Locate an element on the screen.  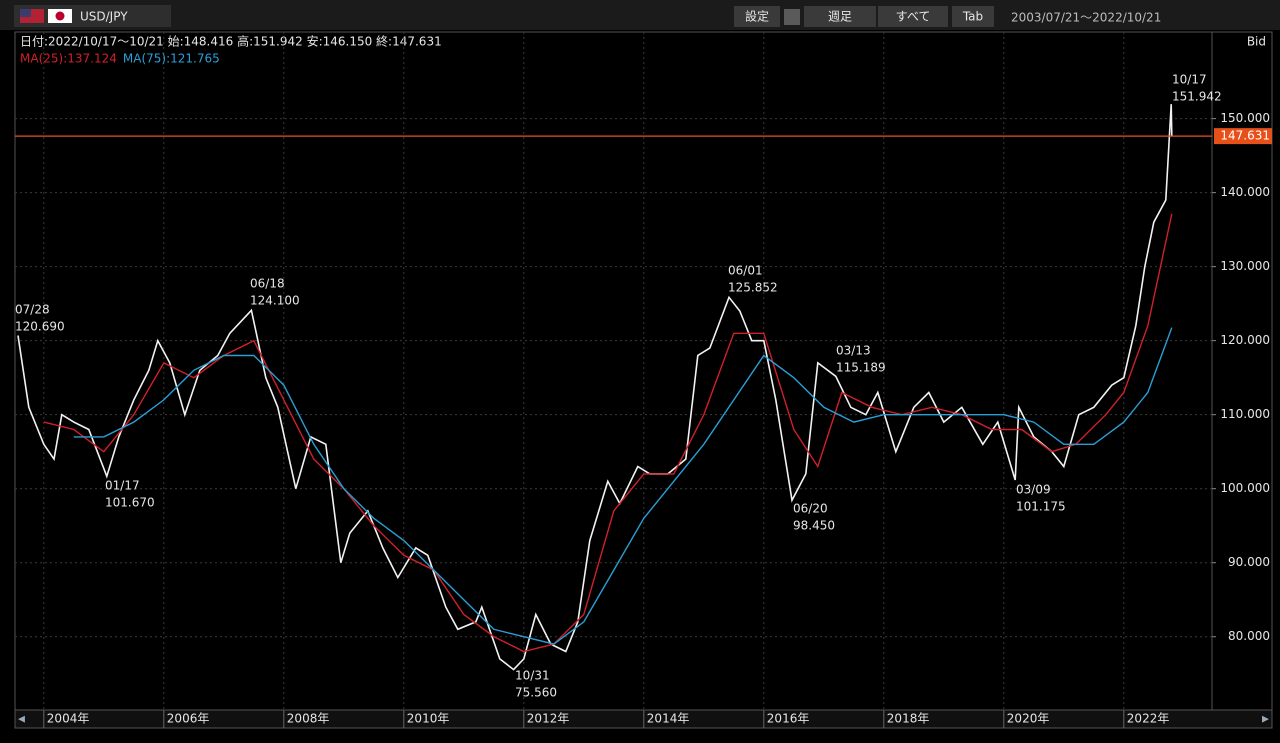
x-tick-label: 2012年 is located at coordinates (548, 719).